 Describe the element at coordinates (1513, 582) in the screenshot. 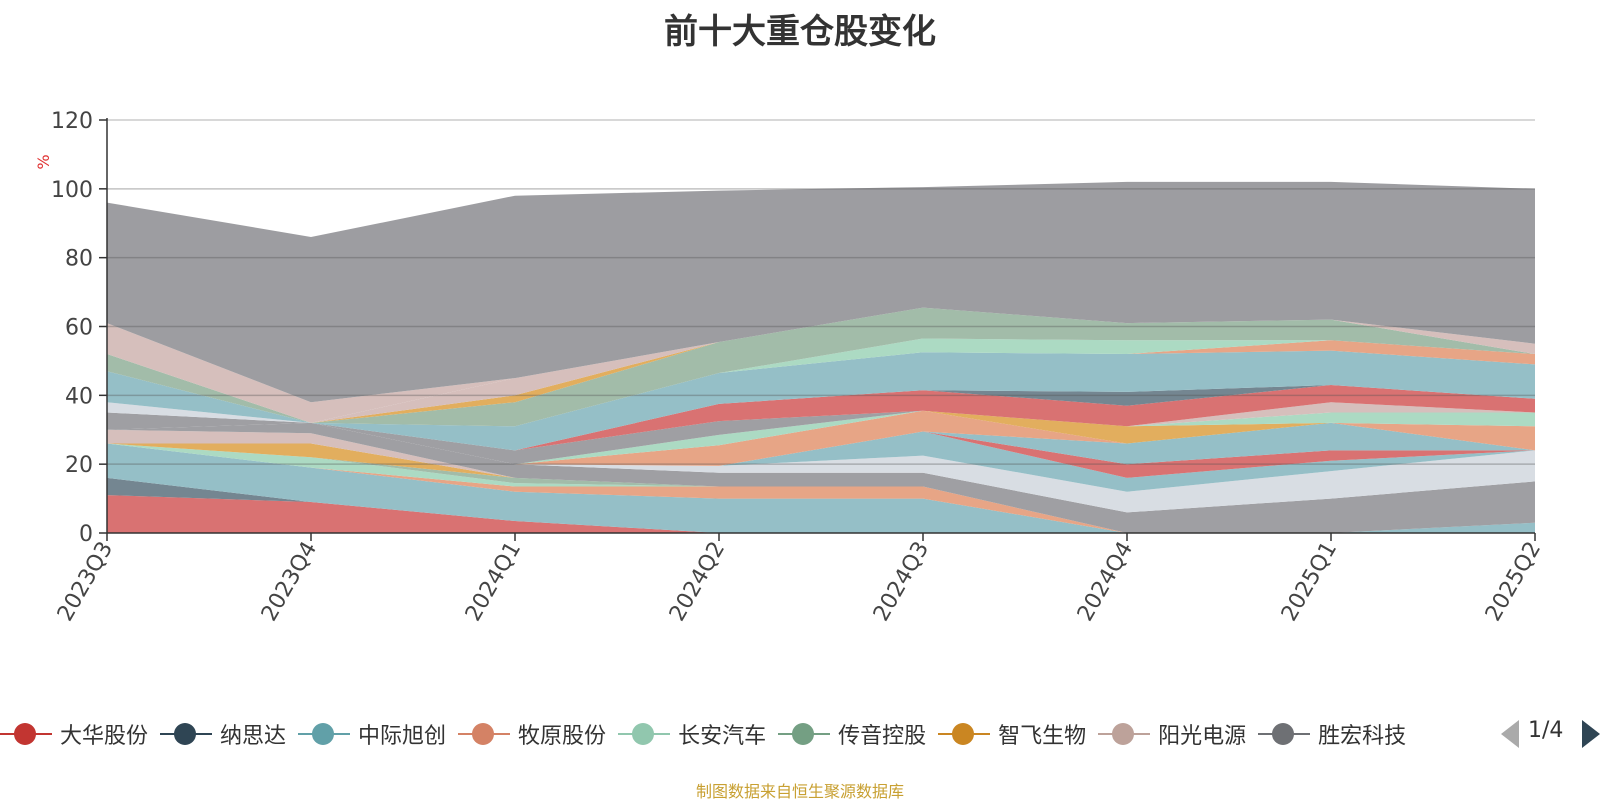

I see `x-tick-label: 2025Q2` at that location.